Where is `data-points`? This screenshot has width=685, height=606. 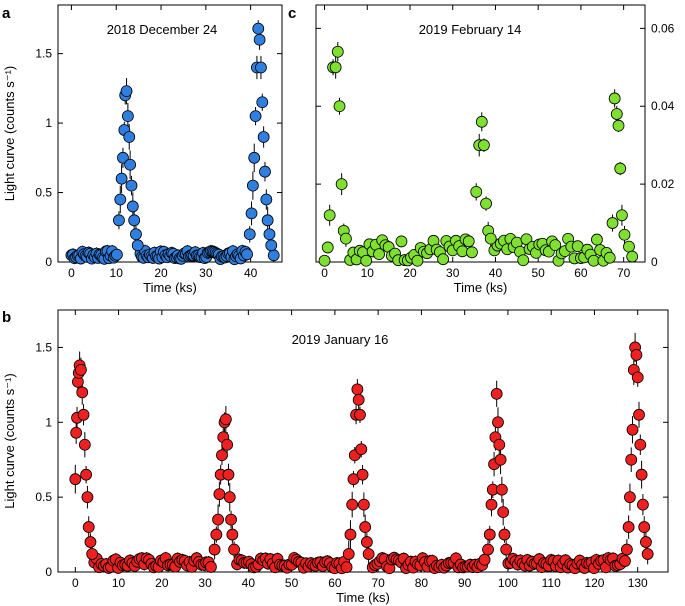
data-points is located at coordinates (172, 144).